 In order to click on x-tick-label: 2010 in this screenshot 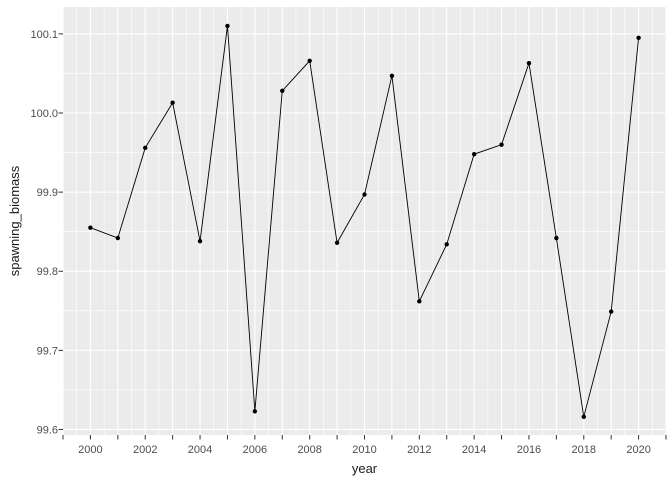, I will do `click(364, 450)`.